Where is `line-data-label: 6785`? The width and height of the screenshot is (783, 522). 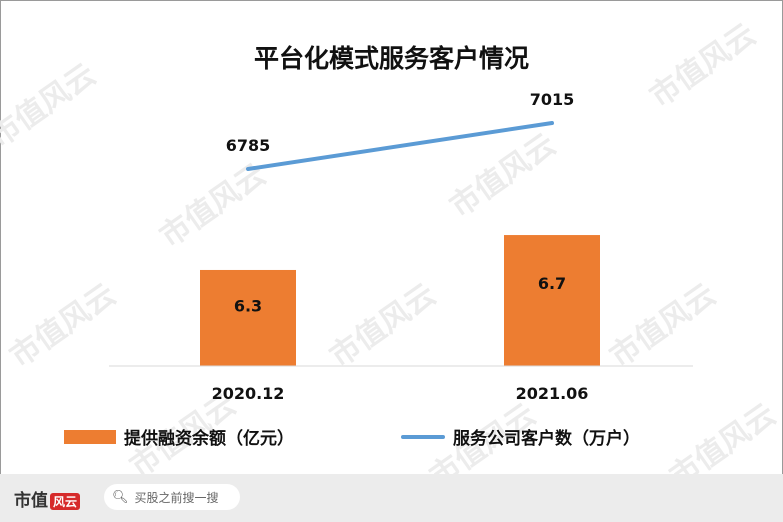 line-data-label: 6785 is located at coordinates (248, 145).